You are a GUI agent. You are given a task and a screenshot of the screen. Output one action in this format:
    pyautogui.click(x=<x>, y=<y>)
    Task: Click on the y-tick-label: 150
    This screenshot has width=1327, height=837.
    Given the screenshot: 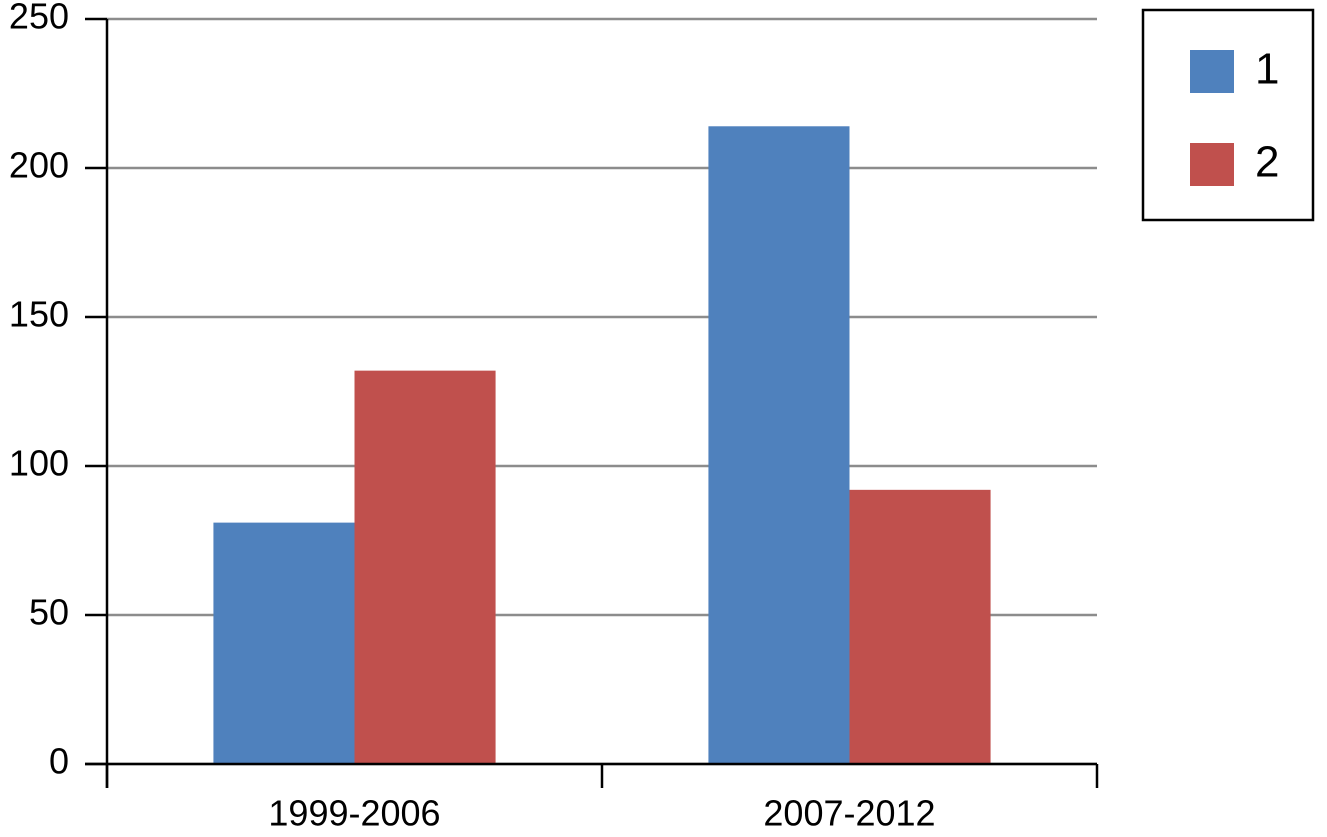 What is the action you would take?
    pyautogui.click(x=39, y=314)
    